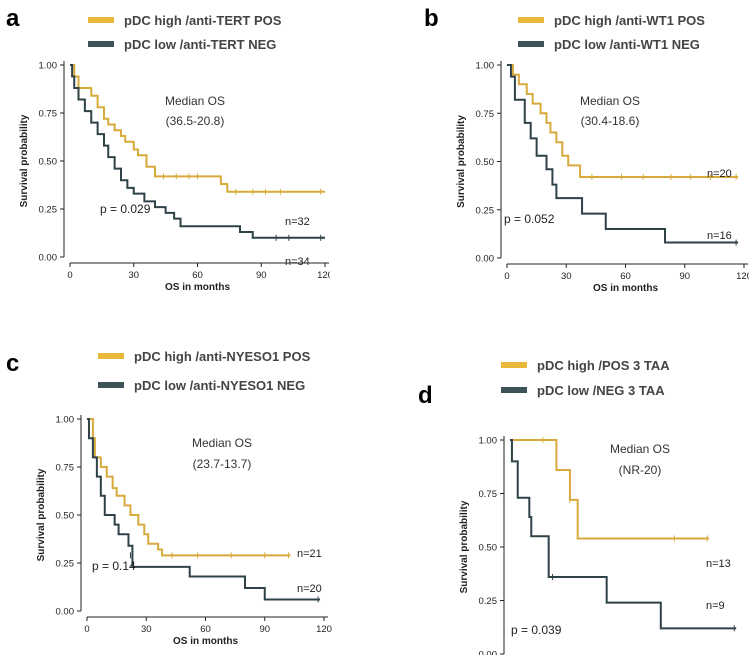  I want to click on n-low-label: n=13, so click(718, 564).